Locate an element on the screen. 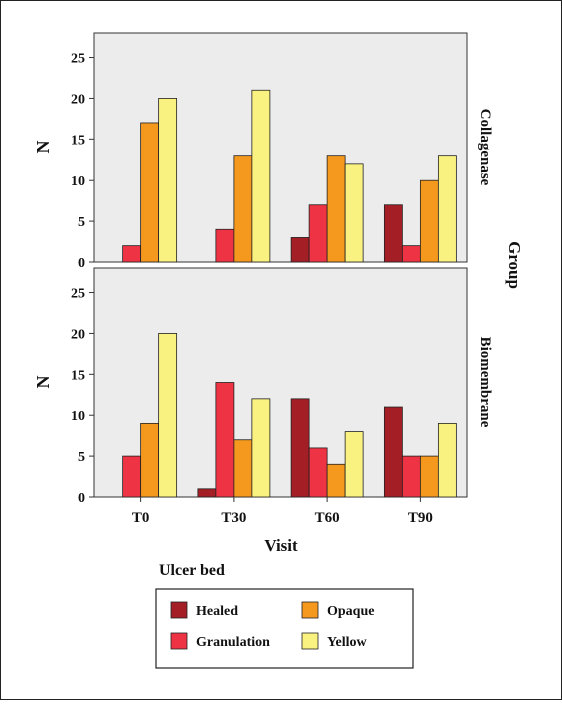  panel-bottom-bars is located at coordinates (289, 415).